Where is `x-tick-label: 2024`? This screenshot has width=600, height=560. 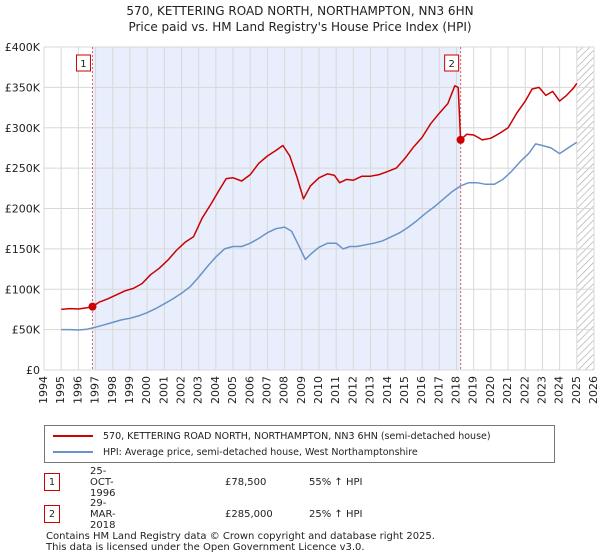
x-tick-label: 2024 is located at coordinates (559, 390).